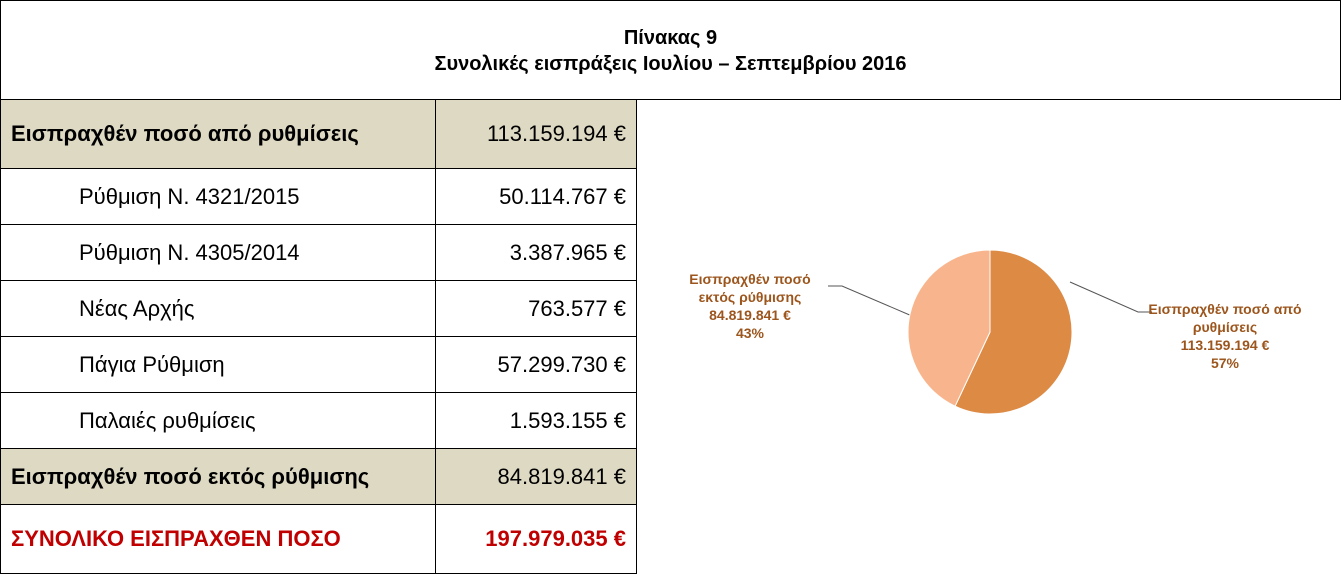  Describe the element at coordinates (218, 539) in the screenshot. I see `cell: ΣΥΝΟΛΙΚΟ ΕΙΣΠΡΑΧΘΕΝ ΠΟΣΟ` at that location.